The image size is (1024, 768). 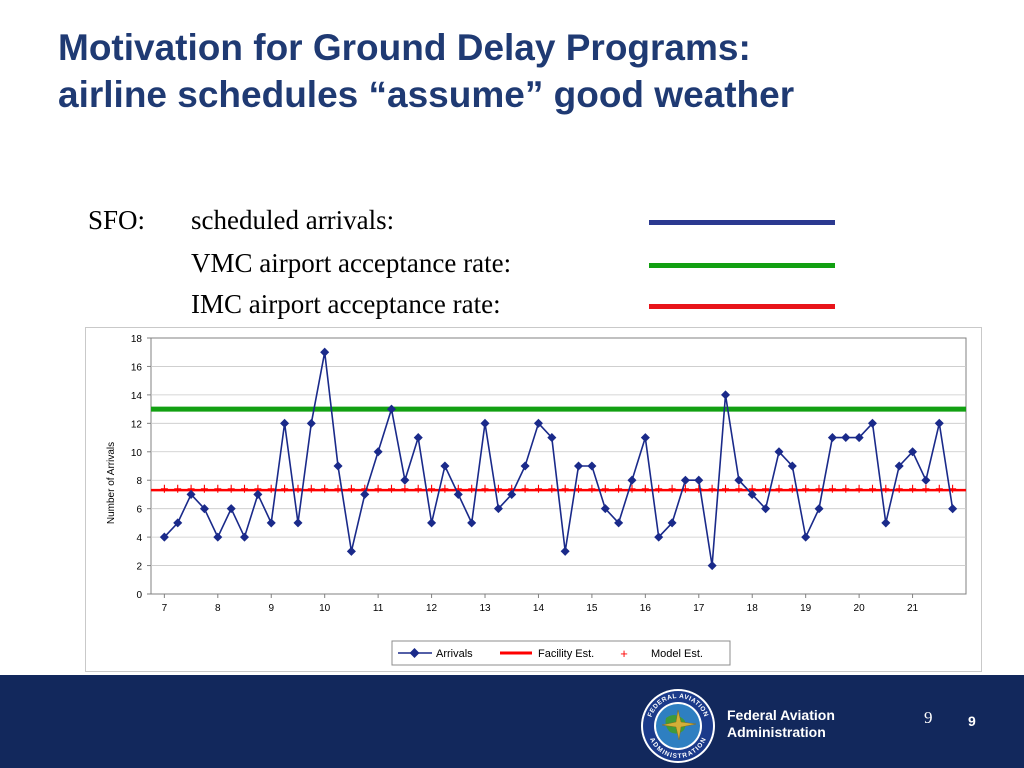 What do you see at coordinates (404, 47) in the screenshot?
I see `title-line-1: Motivation for Ground Delay Programs:` at bounding box center [404, 47].